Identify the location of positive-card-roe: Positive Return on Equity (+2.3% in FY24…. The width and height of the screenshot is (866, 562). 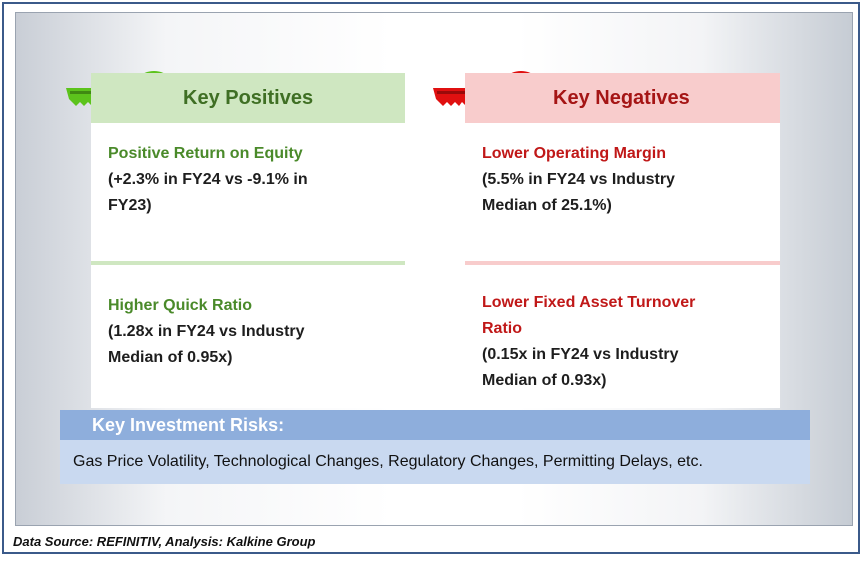
(248, 192).